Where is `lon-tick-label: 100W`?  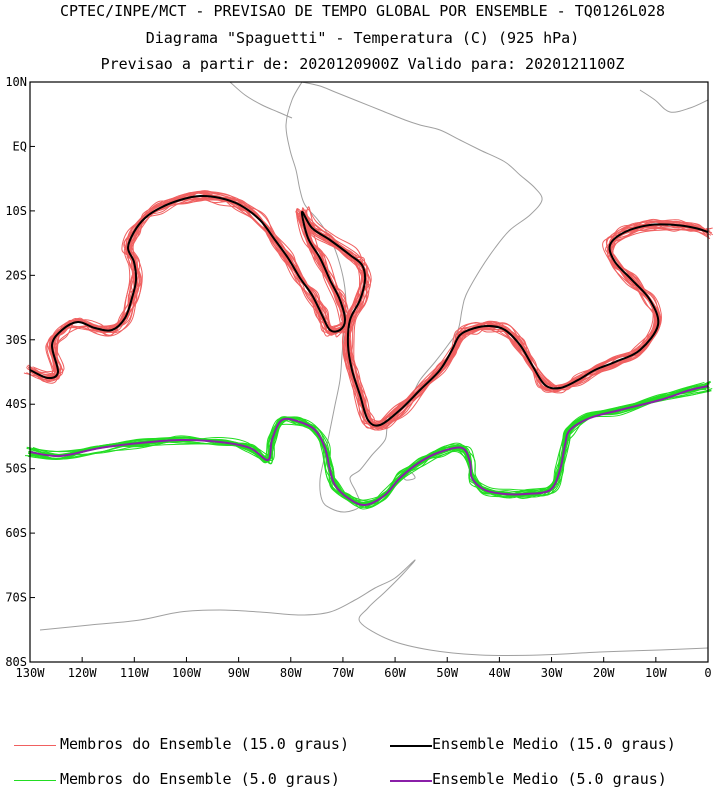
lon-tick-label: 100W is located at coordinates (187, 673).